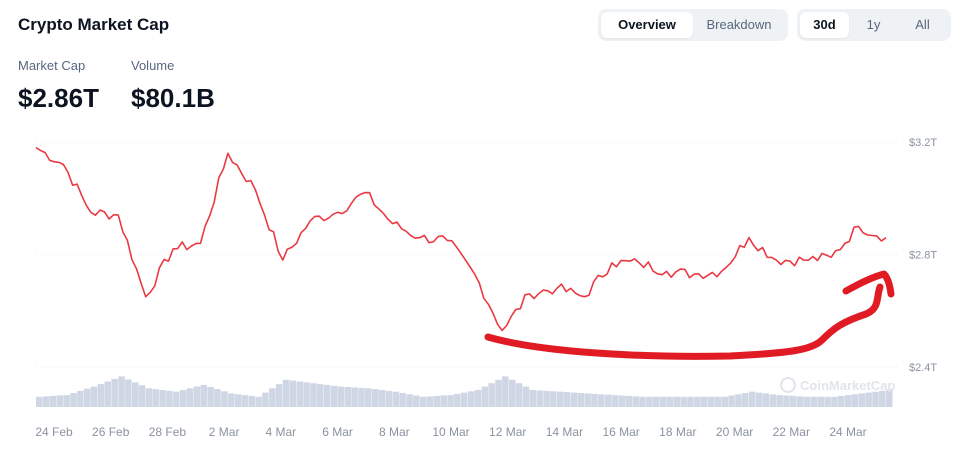  I want to click on page-title: Crypto Market Cap, so click(94, 24).